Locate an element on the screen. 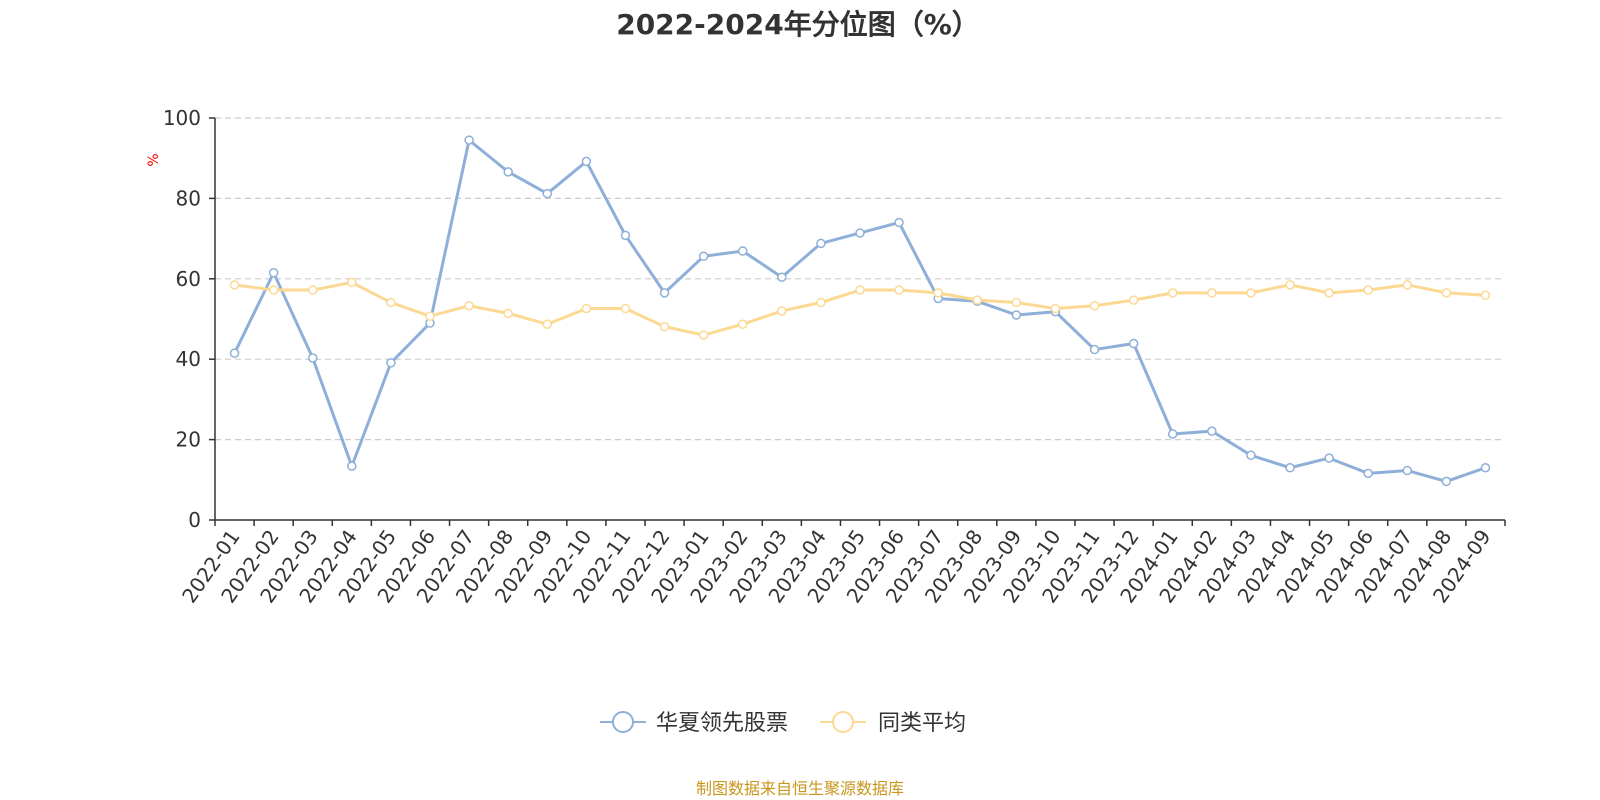 The width and height of the screenshot is (1600, 800). legend-item: 同类平均 is located at coordinates (893, 723).